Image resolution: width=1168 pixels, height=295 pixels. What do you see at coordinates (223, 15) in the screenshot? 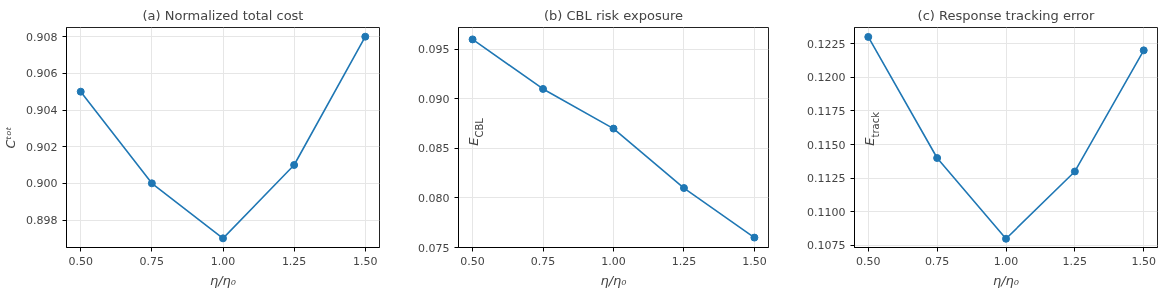
I see `chart-title: (a) Normalized total cost` at bounding box center [223, 15].